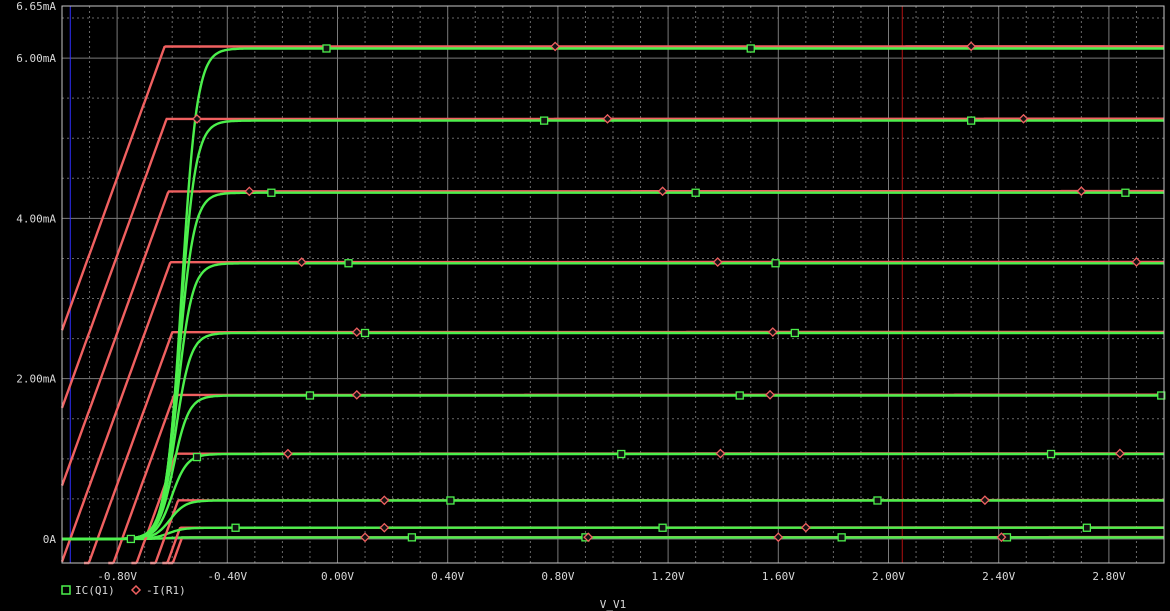 The height and width of the screenshot is (611, 1170). What do you see at coordinates (123, 590) in the screenshot?
I see `legend: IC(Q1) -I(R1)` at bounding box center [123, 590].